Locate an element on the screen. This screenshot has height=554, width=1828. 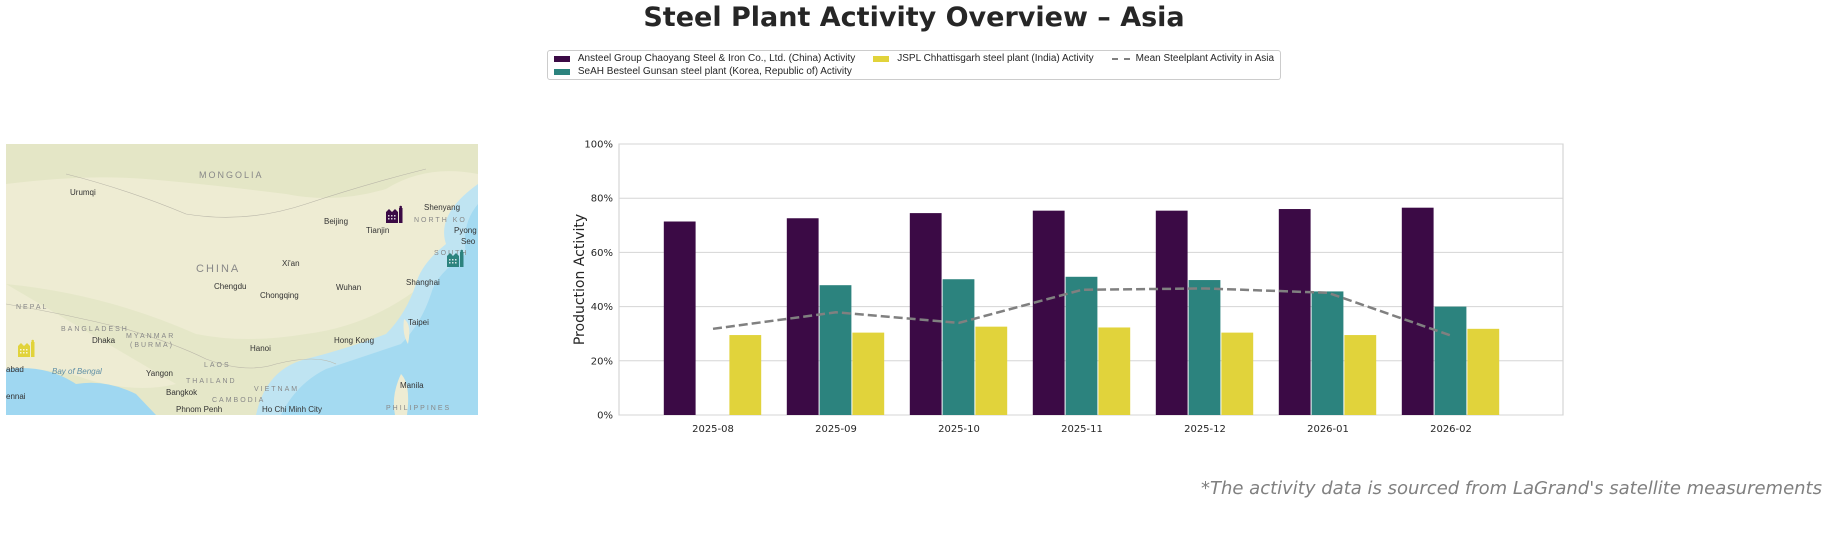
map-label: NEPAL is located at coordinates (32, 307).